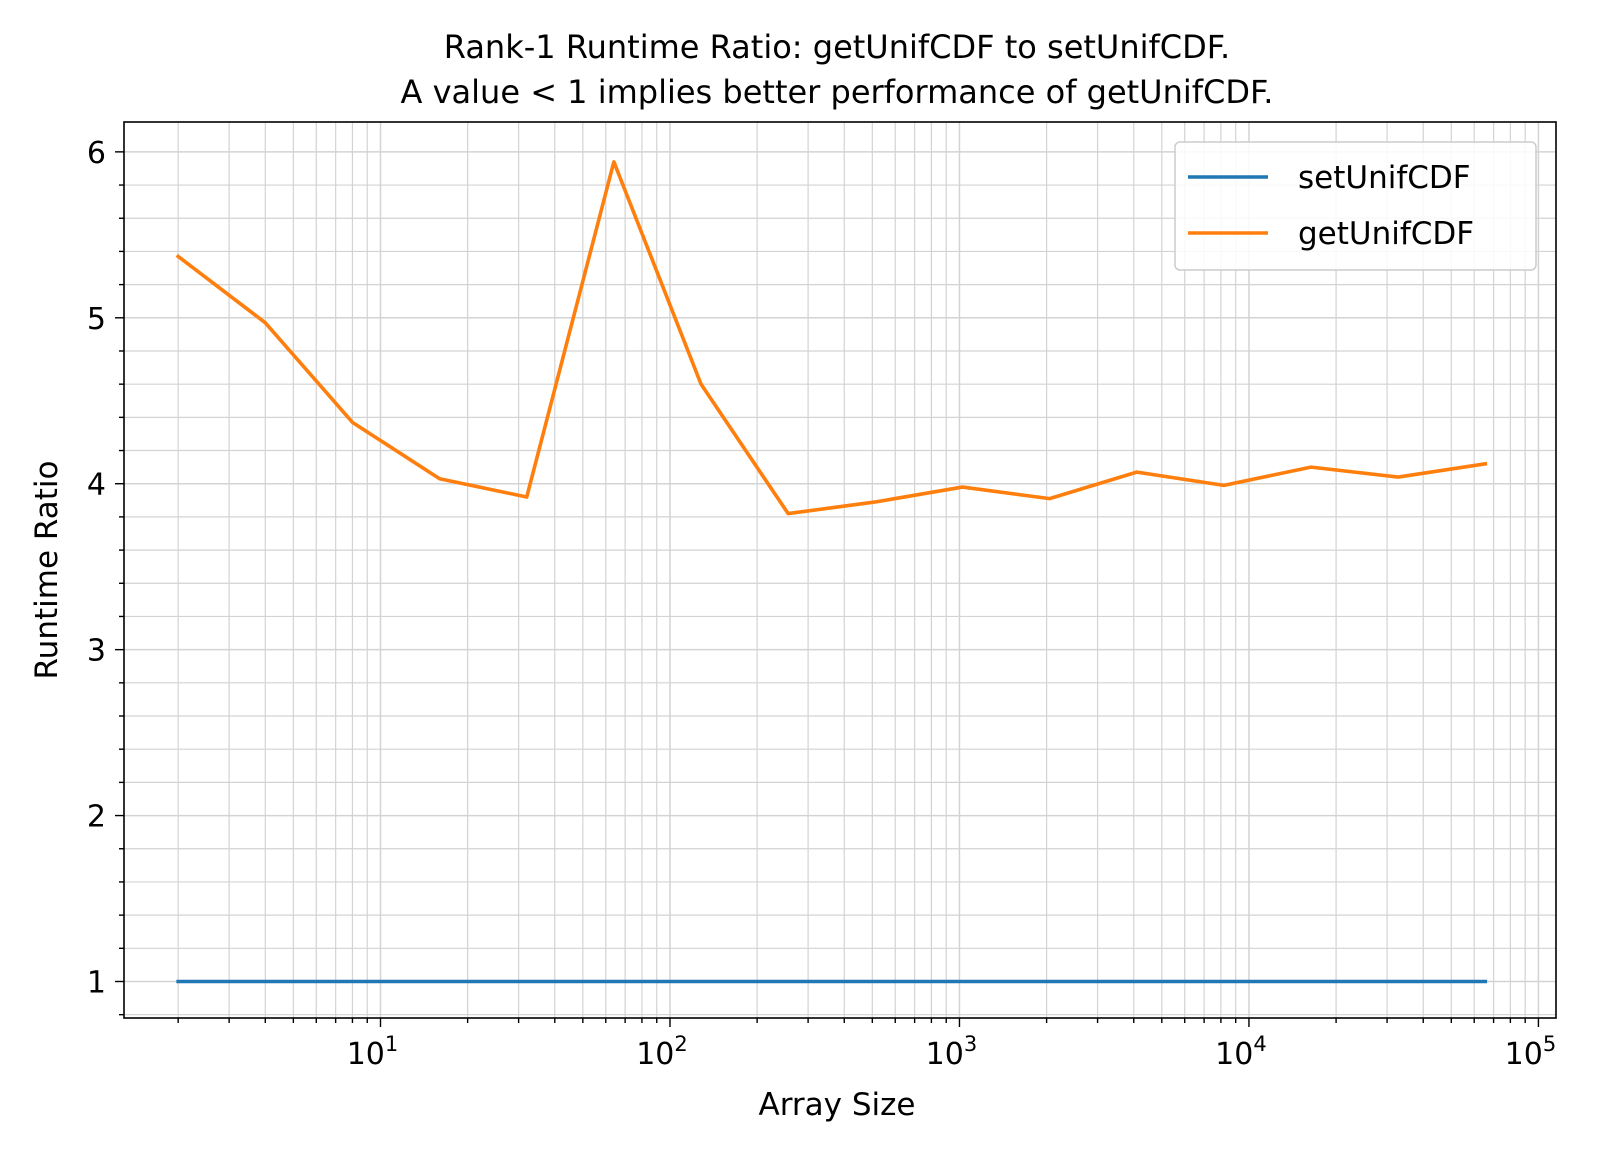 The height and width of the screenshot is (1150, 1600). I want to click on y-tick-label: 5, so click(96, 319).